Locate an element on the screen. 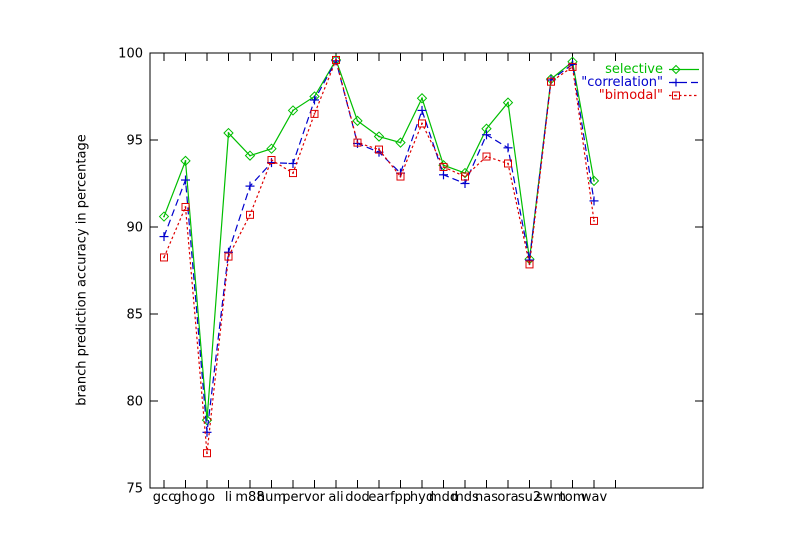 The height and width of the screenshot is (554, 792). legend-entry-bimodal: "bimodal" is located at coordinates (620, 95).